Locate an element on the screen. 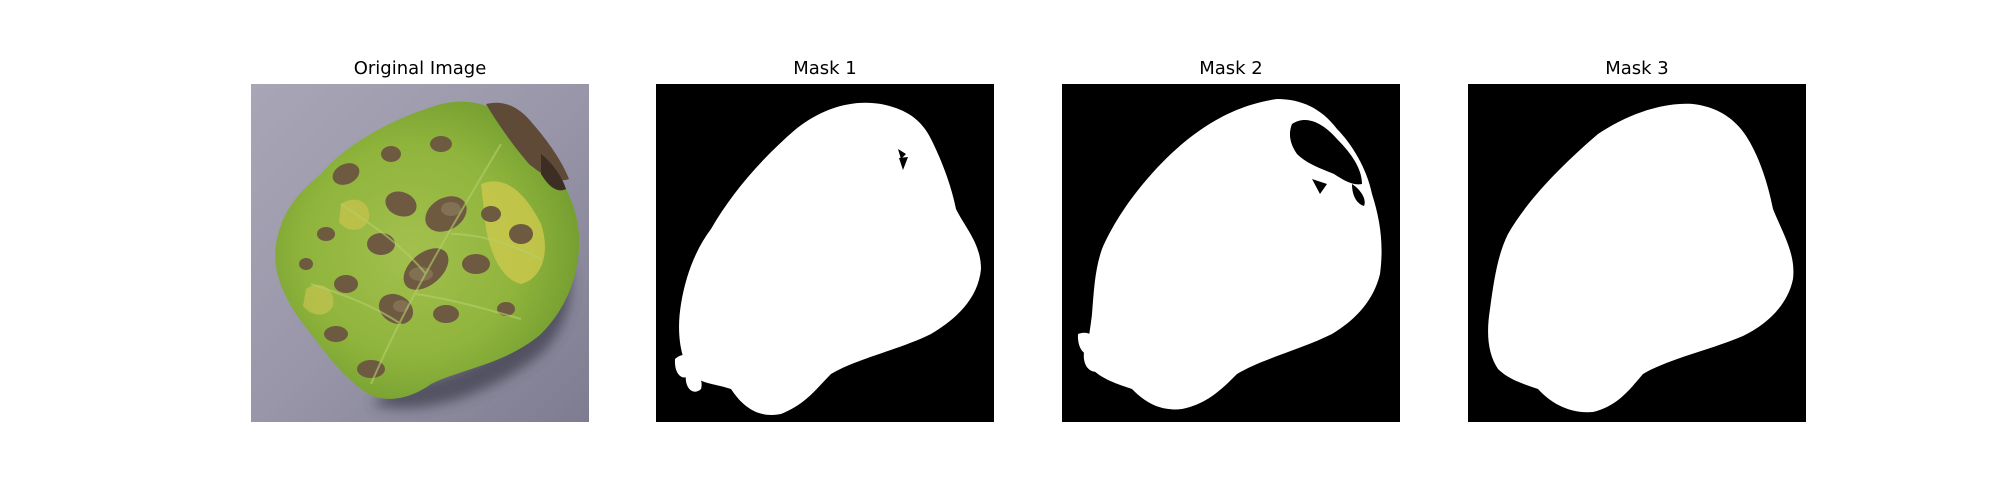 The width and height of the screenshot is (2000, 500). mask-1-image is located at coordinates (825, 253).